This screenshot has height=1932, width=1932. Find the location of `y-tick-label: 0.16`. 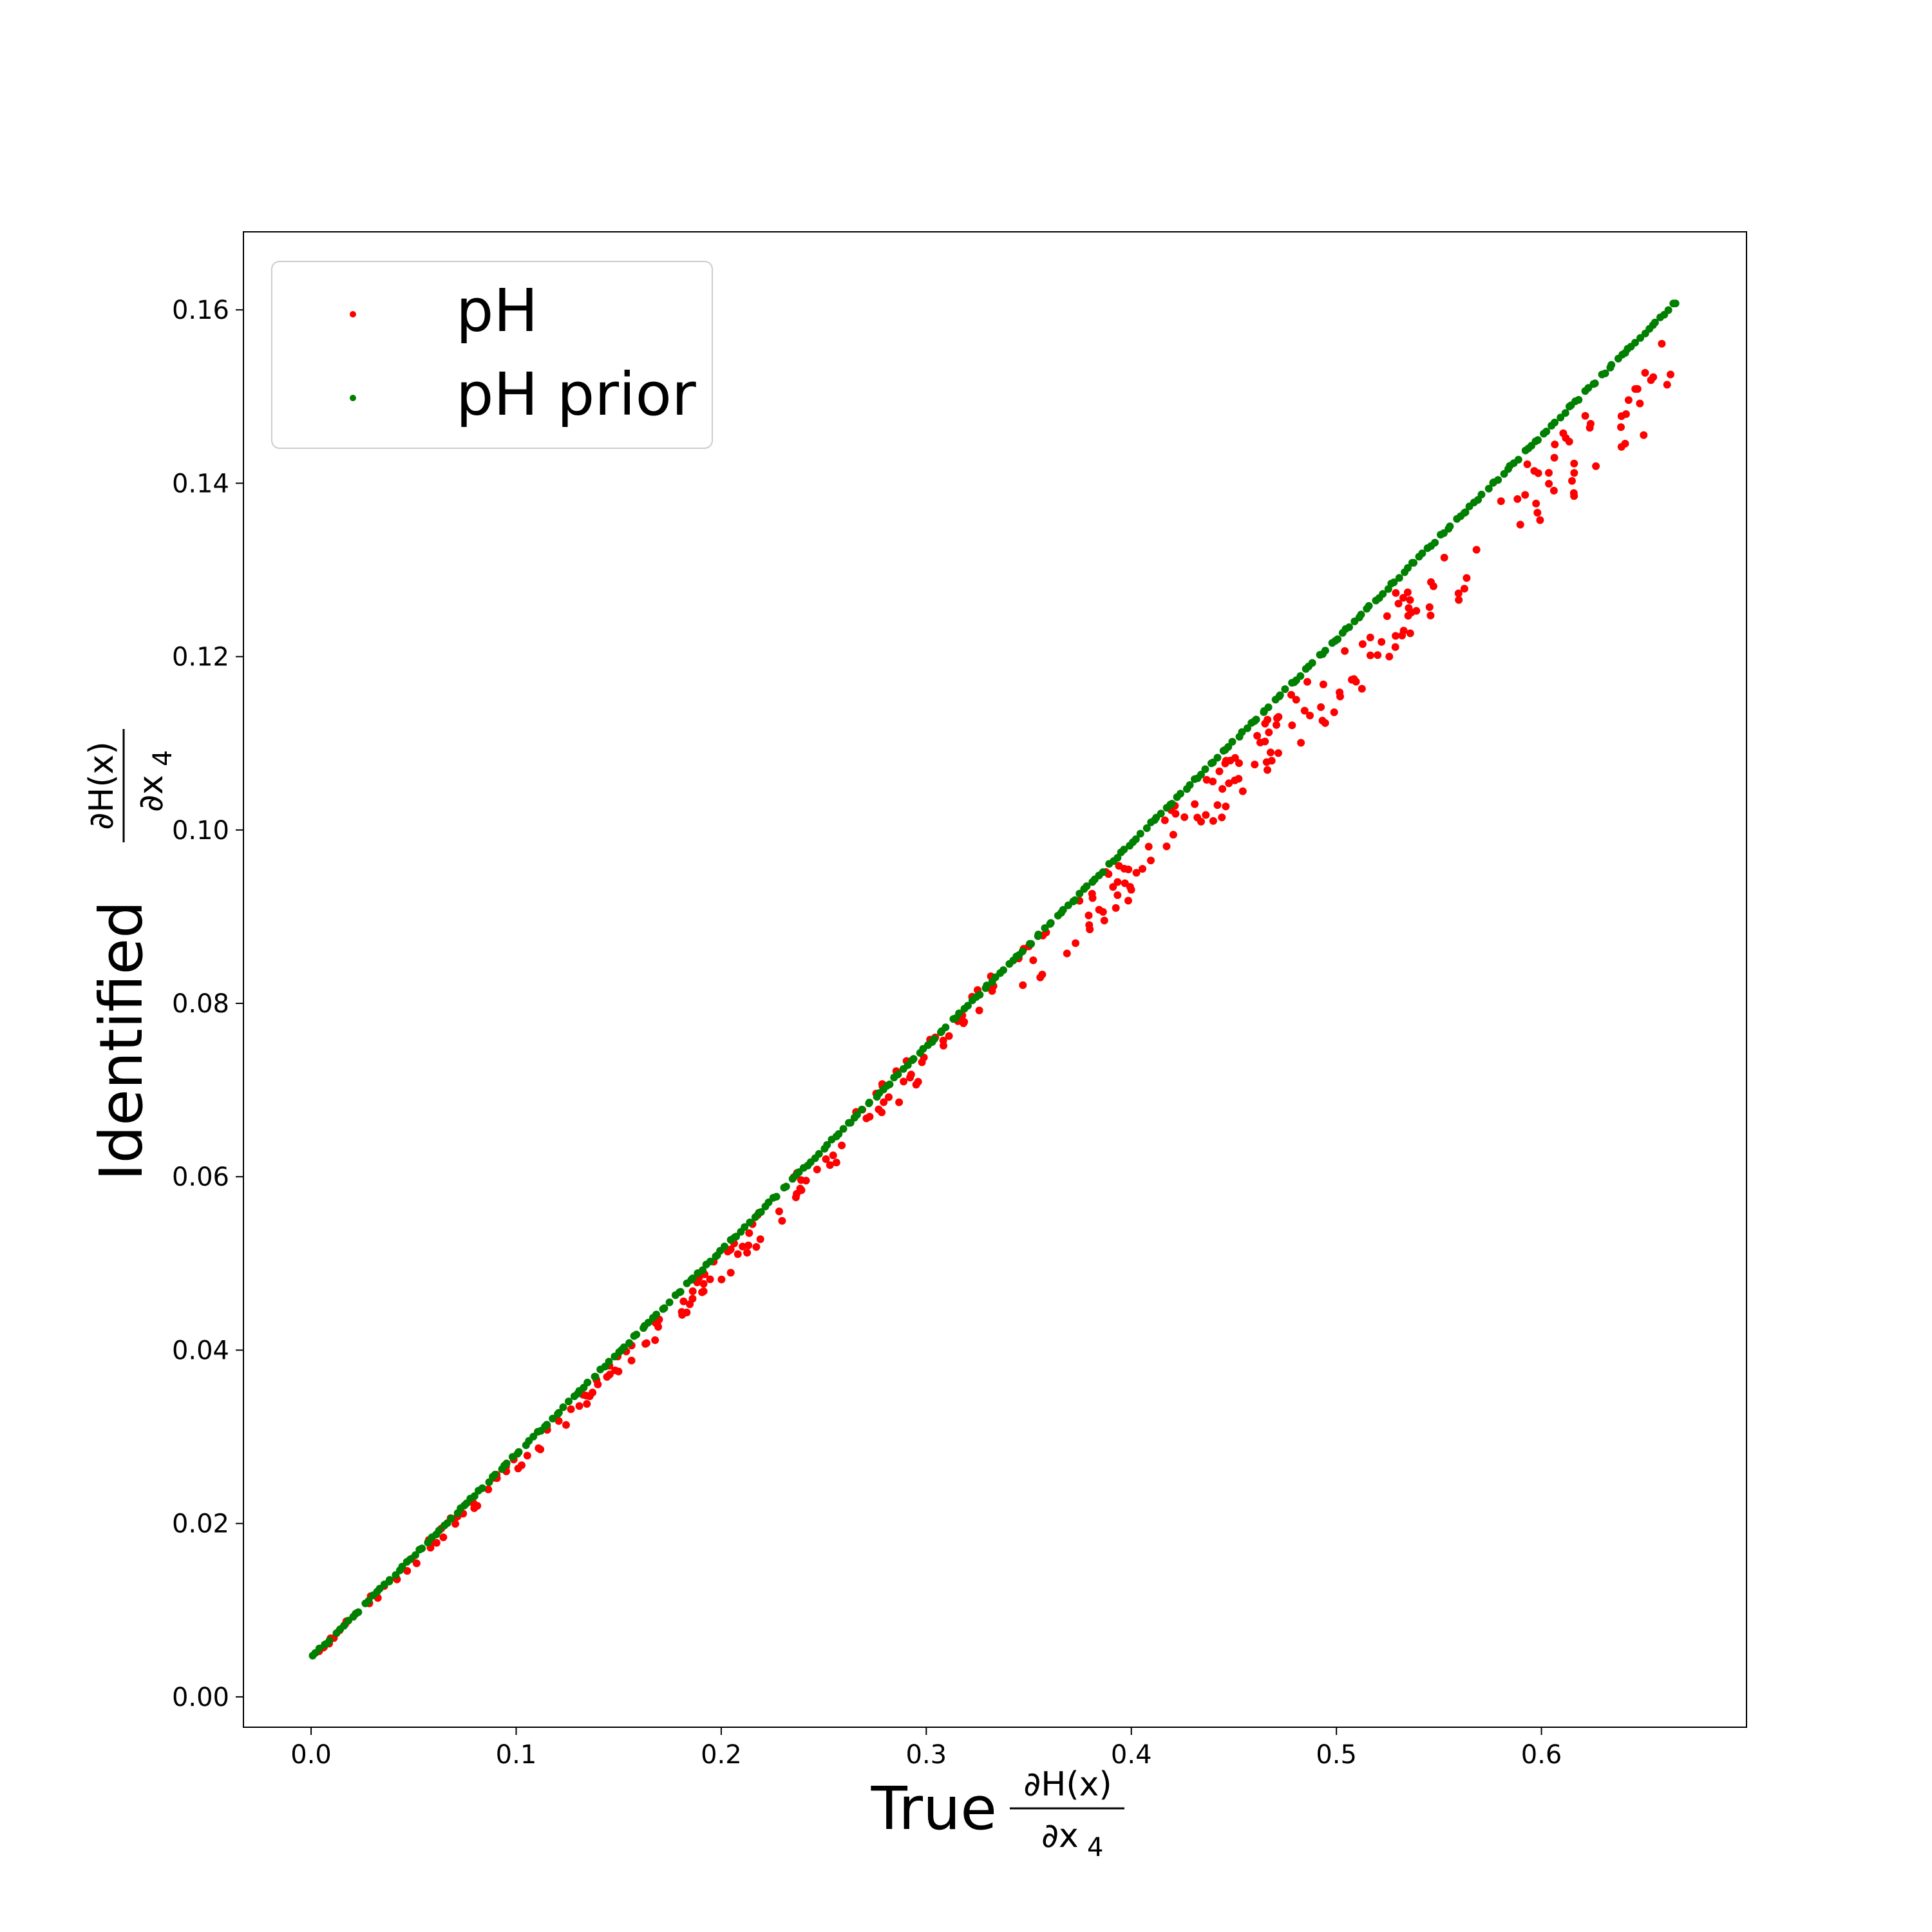

y-tick-label: 0.16 is located at coordinates (200, 310).